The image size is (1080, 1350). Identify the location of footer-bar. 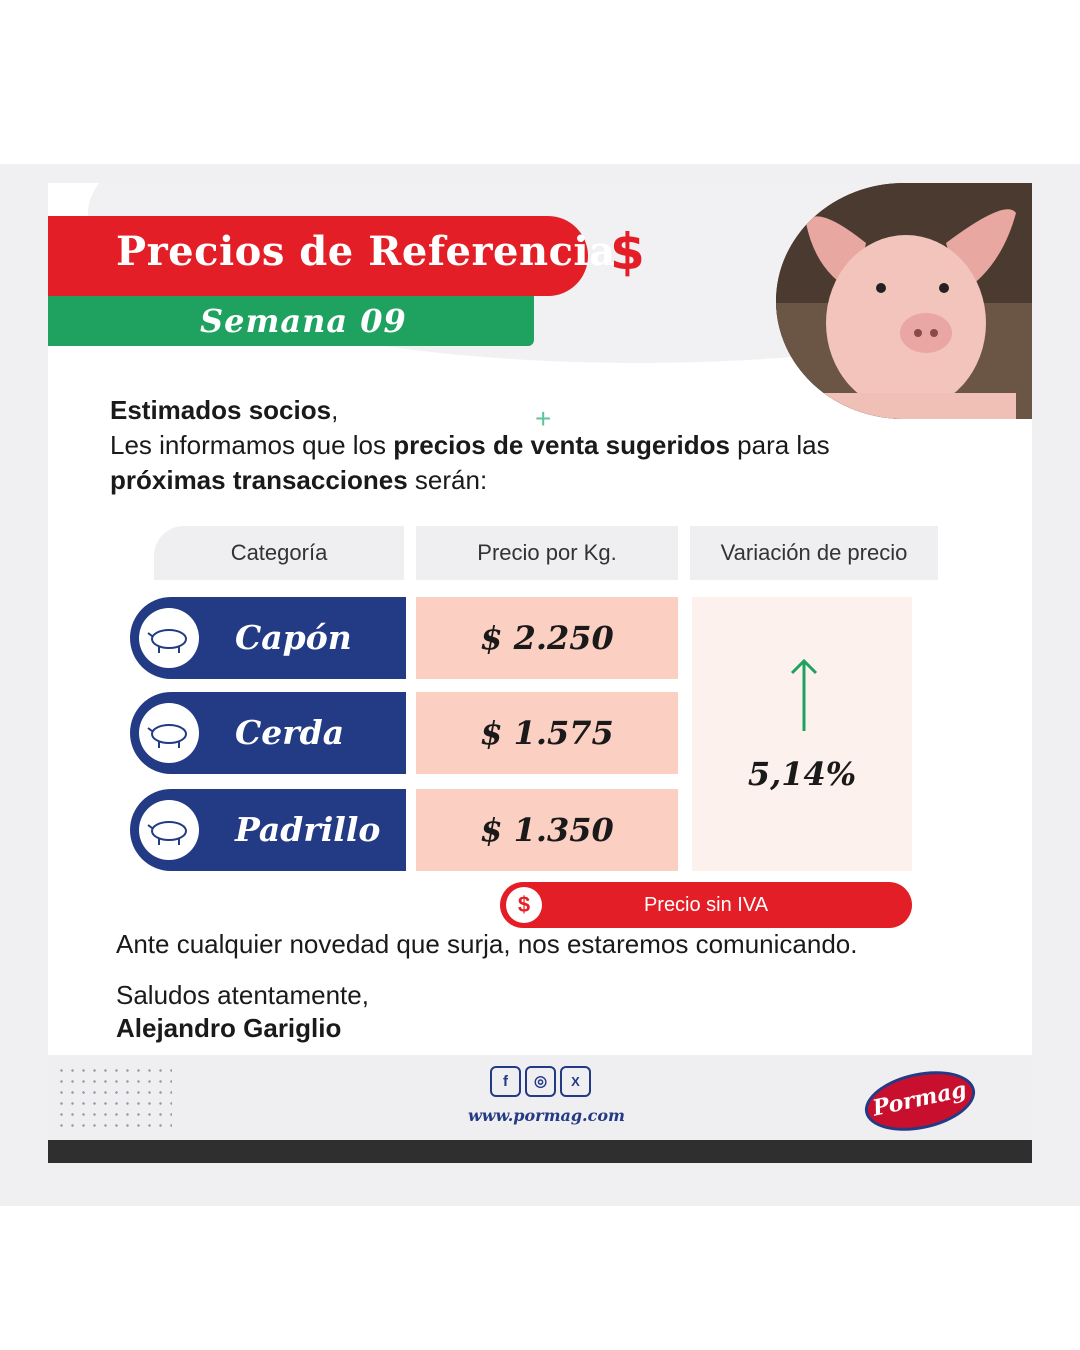
(540, 1151).